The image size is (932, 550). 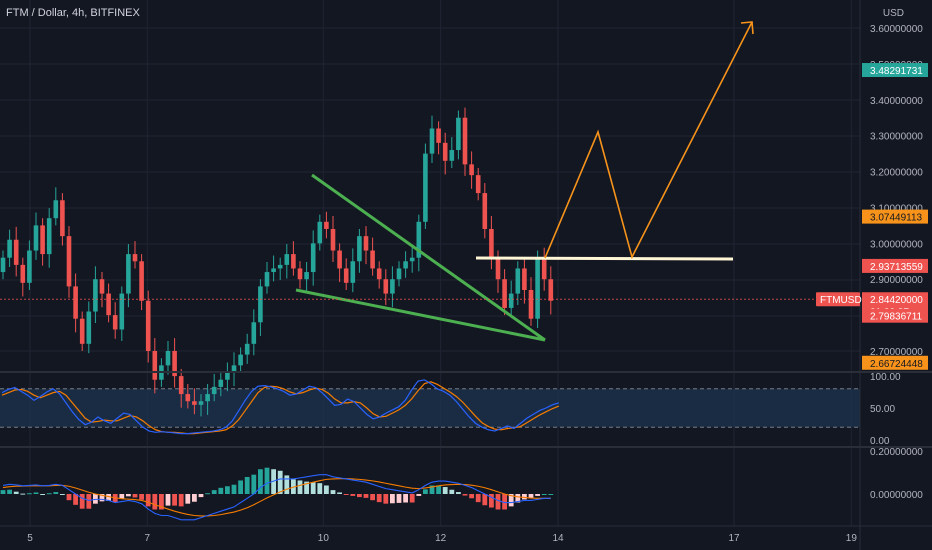 What do you see at coordinates (479, 538) in the screenshot?
I see `time-axis: 57101214171921242628` at bounding box center [479, 538].